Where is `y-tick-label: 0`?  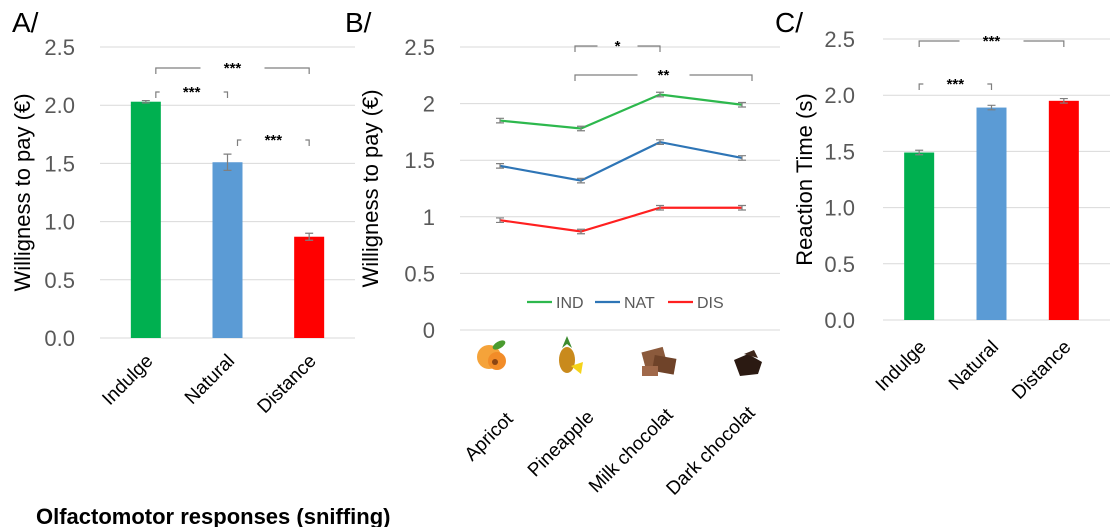 y-tick-label: 0 is located at coordinates (429, 330).